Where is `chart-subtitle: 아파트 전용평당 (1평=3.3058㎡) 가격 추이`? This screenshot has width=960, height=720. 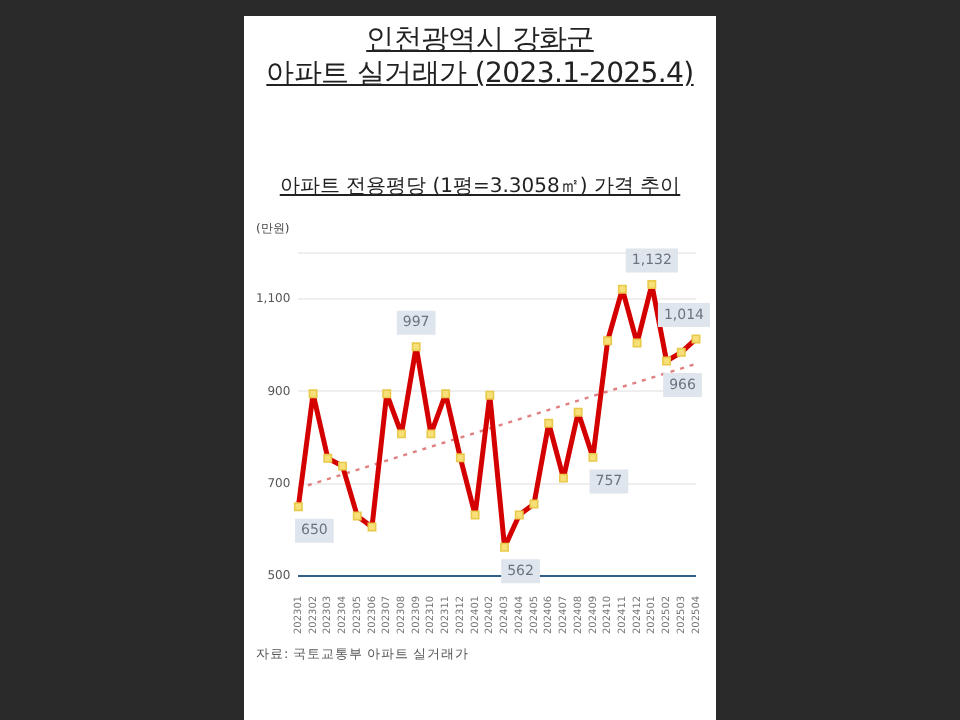 chart-subtitle: 아파트 전용평당 (1평=3.3058㎡) 가격 추이 is located at coordinates (480, 187).